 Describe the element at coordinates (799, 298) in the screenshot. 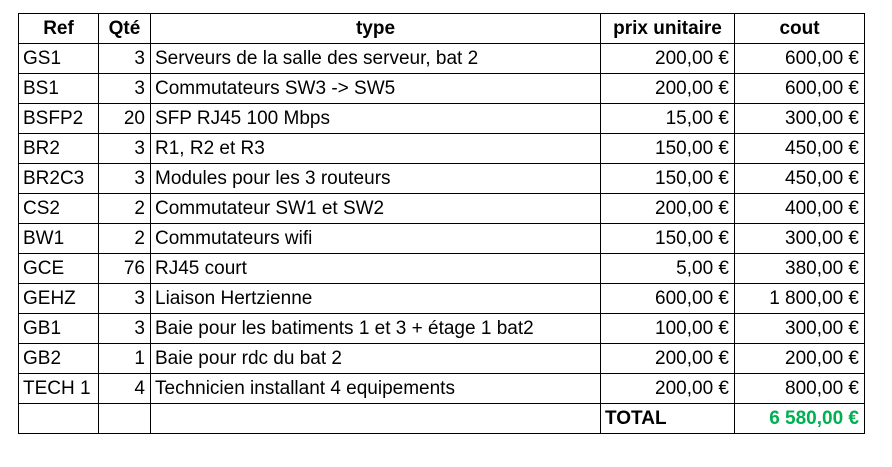

I see `cell-cout: 1 800,00 €` at that location.